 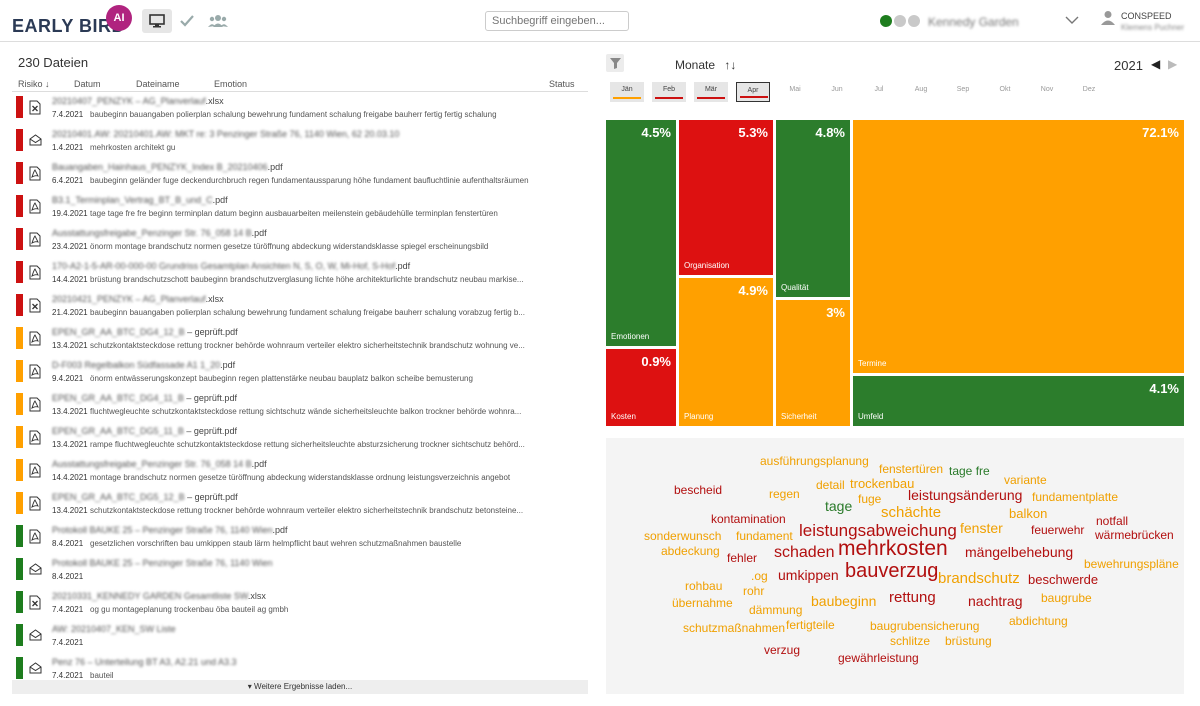 What do you see at coordinates (981, 528) in the screenshot?
I see `word-cloud-term: fenster` at bounding box center [981, 528].